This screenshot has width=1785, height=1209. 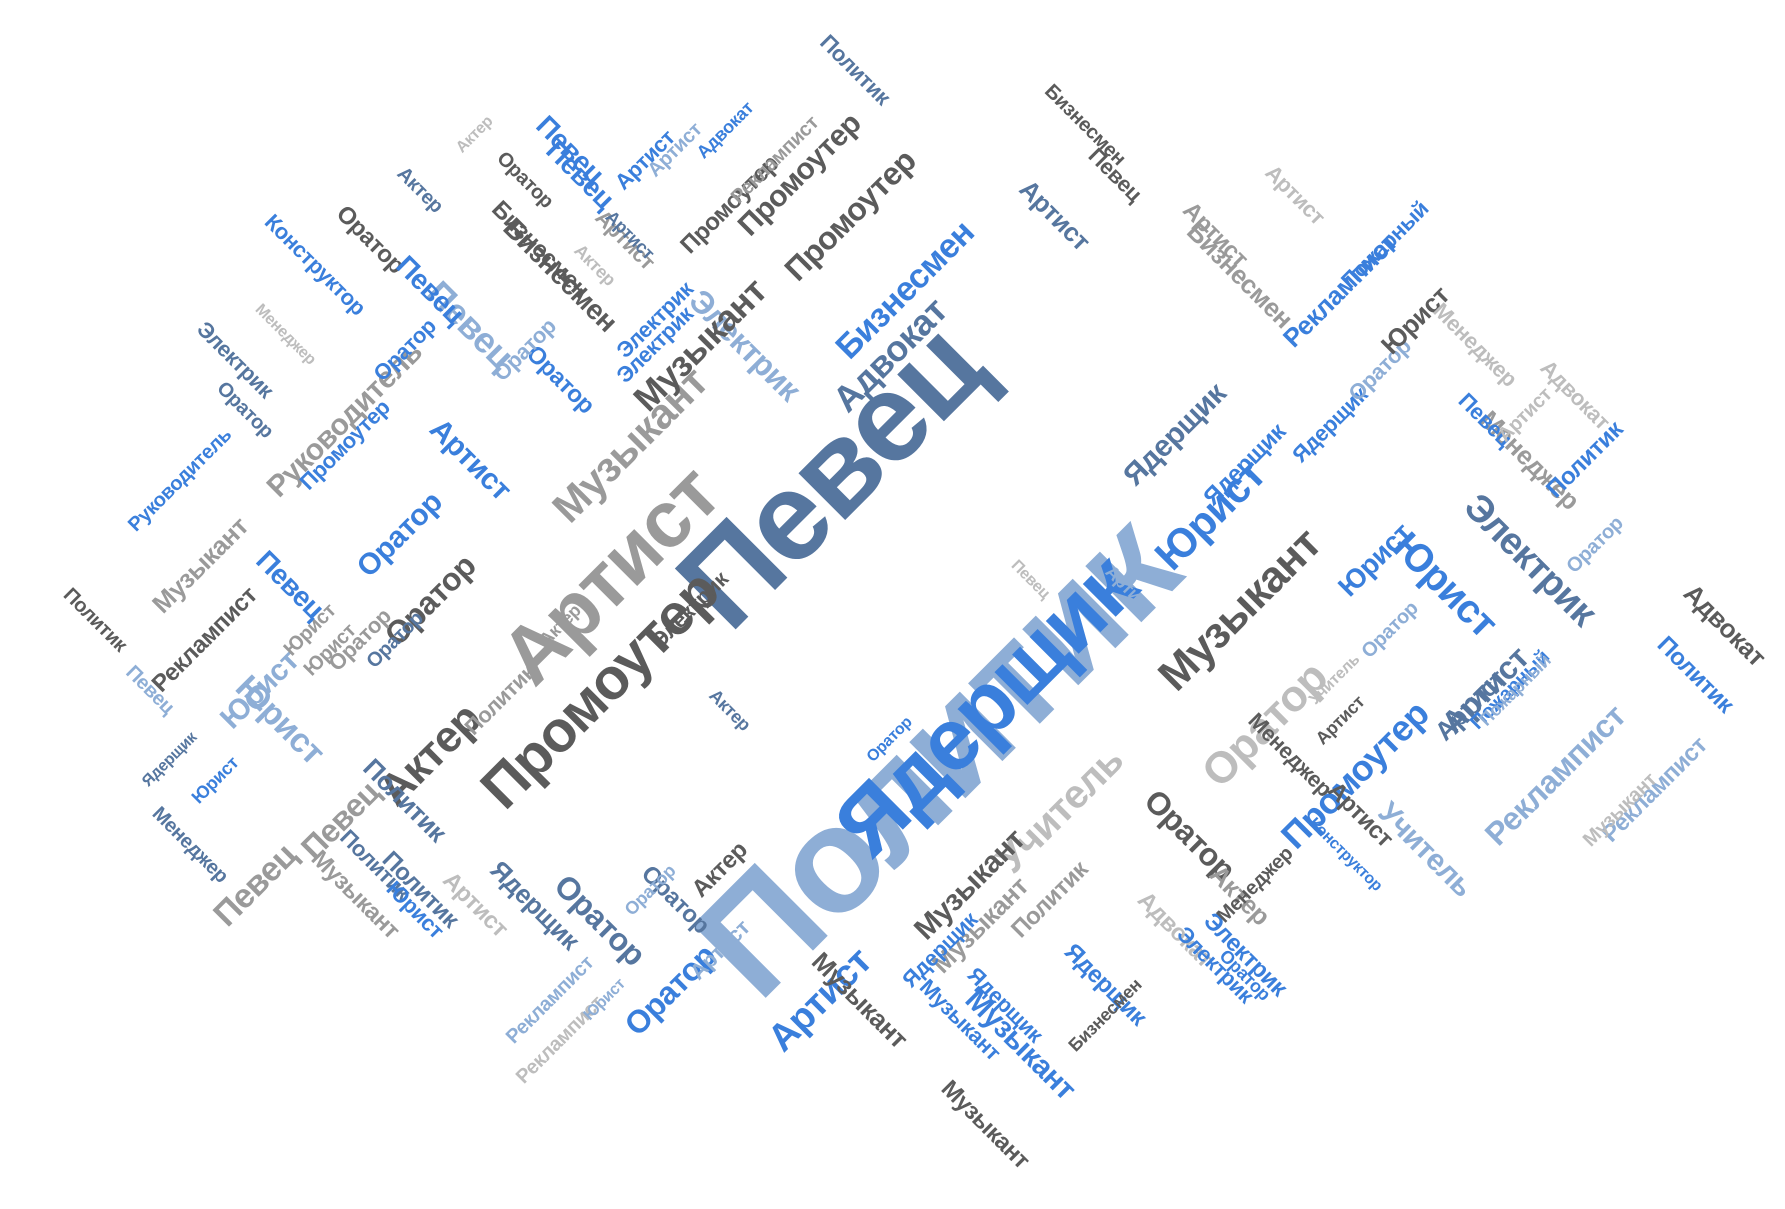 What do you see at coordinates (170, 760) in the screenshot?
I see `cloud-word: Ядерщик` at bounding box center [170, 760].